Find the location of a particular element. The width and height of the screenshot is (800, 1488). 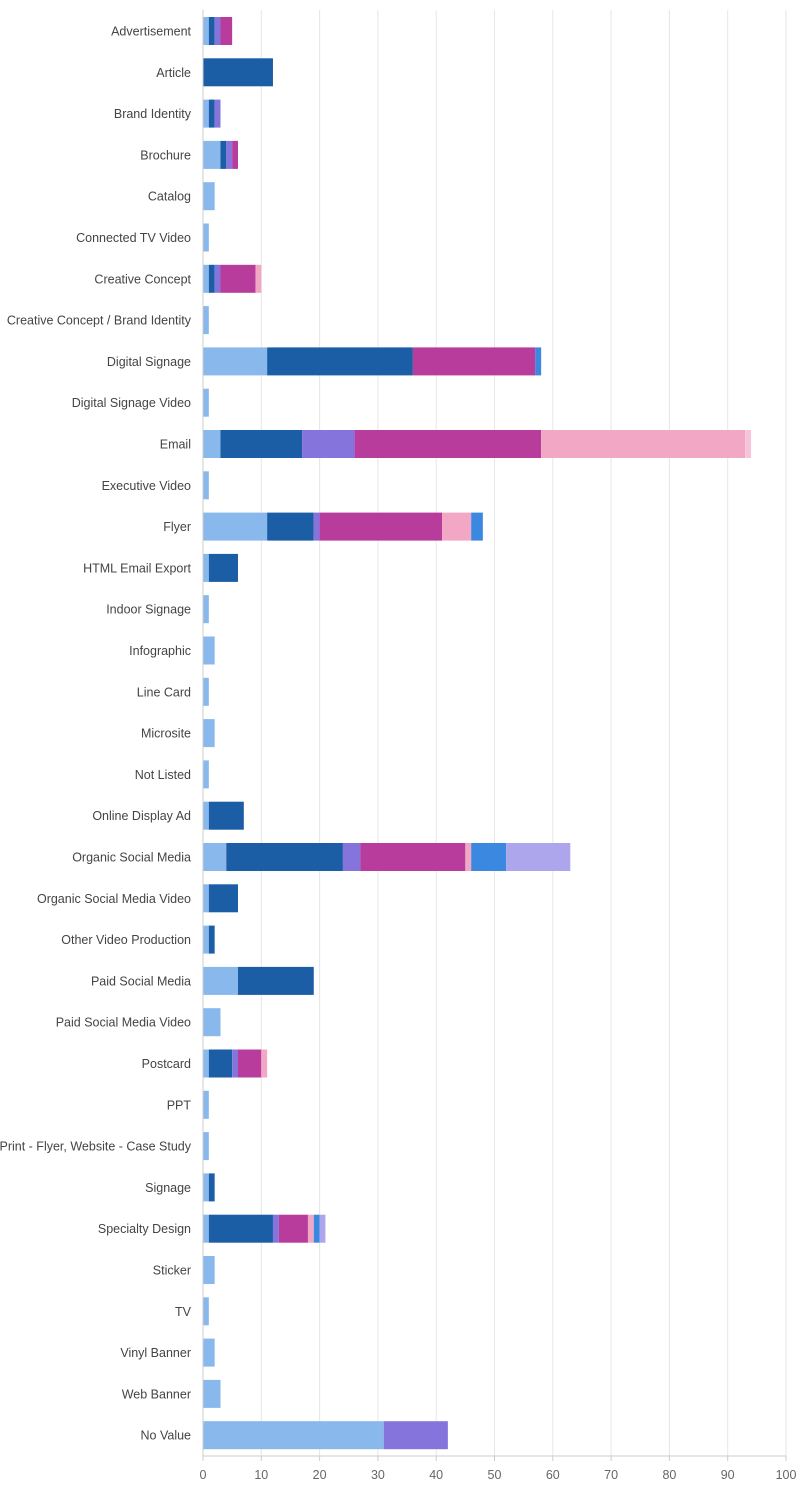

category-label: HTML Email Export is located at coordinates (137, 568).